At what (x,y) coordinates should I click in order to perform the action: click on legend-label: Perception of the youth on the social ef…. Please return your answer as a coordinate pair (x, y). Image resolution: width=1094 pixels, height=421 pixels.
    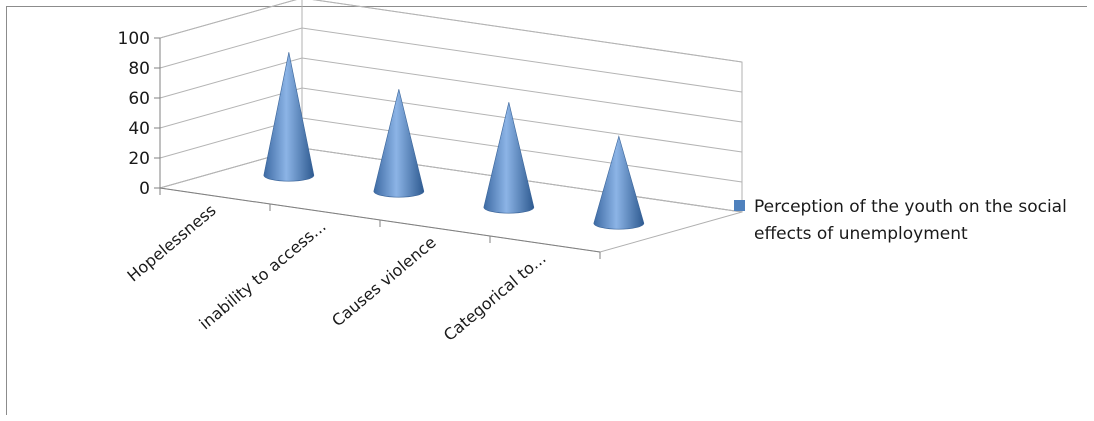
    Looking at the image, I should click on (910, 220).